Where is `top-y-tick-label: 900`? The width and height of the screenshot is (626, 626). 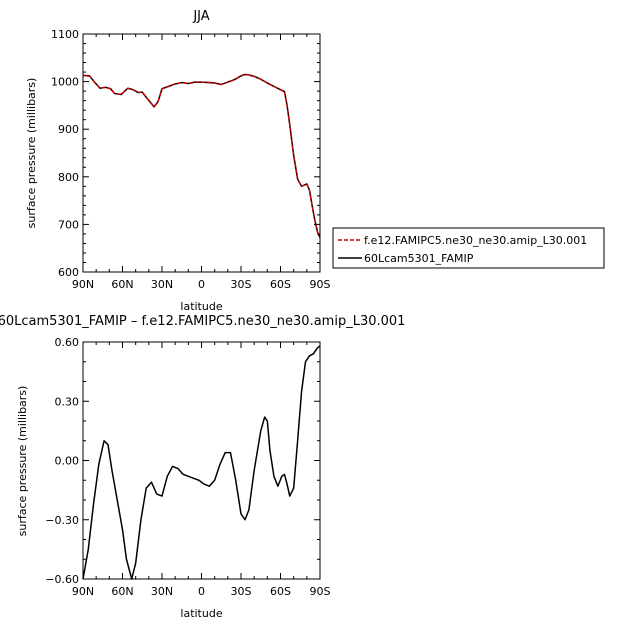 top-y-tick-label: 900 is located at coordinates (68, 129).